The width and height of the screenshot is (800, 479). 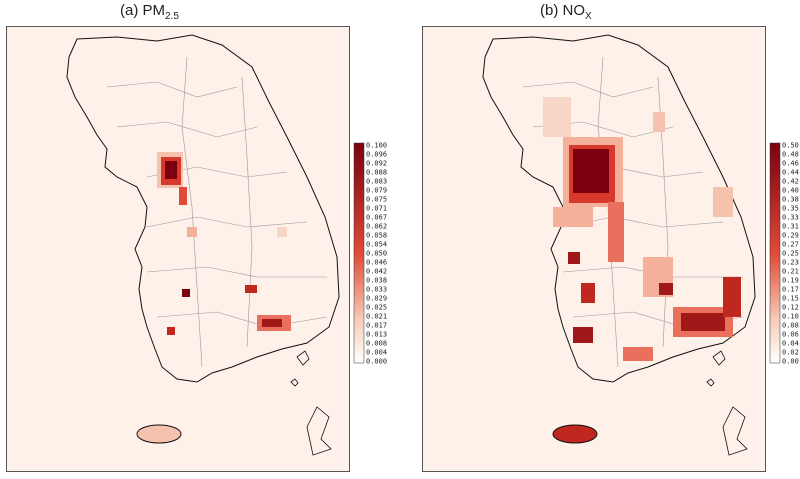 I want to click on panel-a-title: (a) PM2.5, so click(x=149, y=12).